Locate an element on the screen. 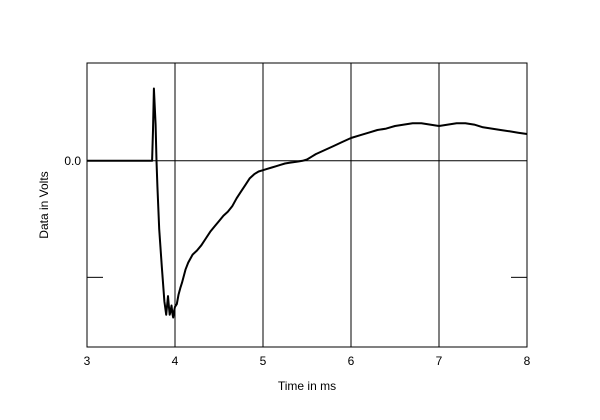  x-tick-label: 7 is located at coordinates (439, 361).